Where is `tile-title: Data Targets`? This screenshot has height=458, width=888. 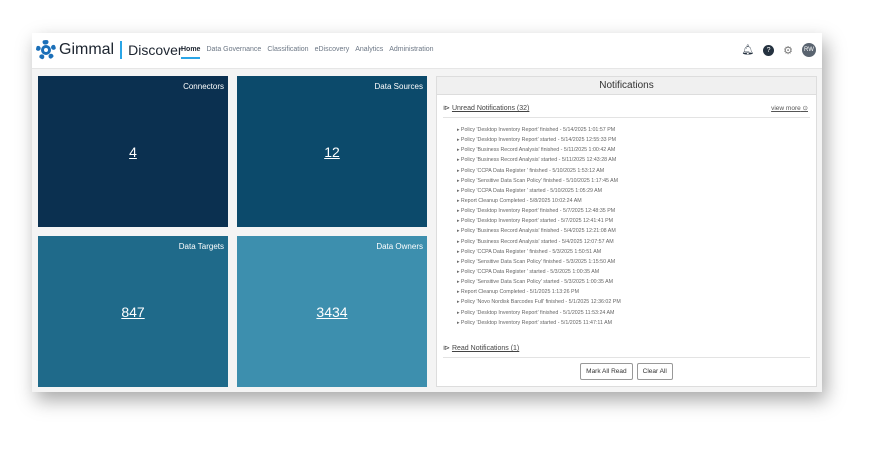
tile-title: Data Targets is located at coordinates (201, 246).